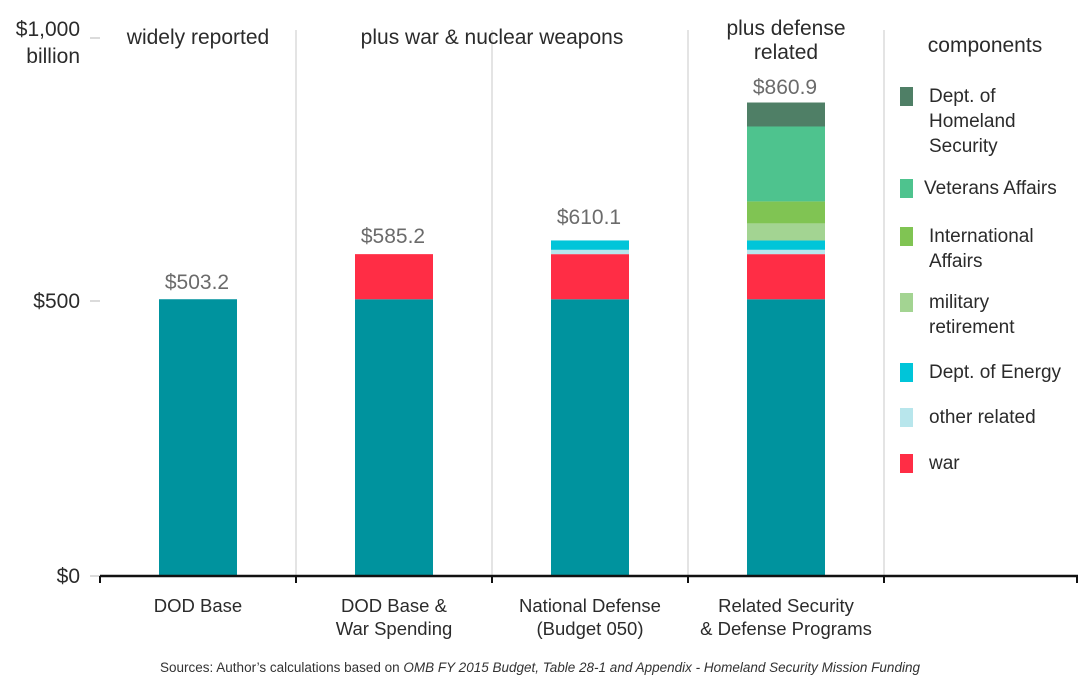 The height and width of the screenshot is (675, 1080). I want to click on legend-title: components, so click(985, 45).